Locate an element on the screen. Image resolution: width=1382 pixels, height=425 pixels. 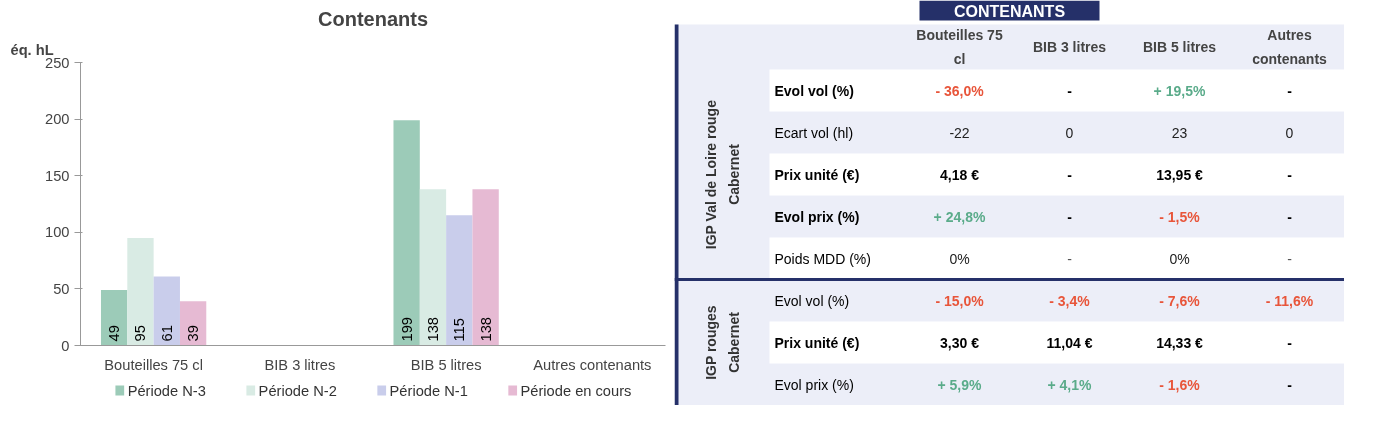
legend-label: Période en cours is located at coordinates (576, 390).